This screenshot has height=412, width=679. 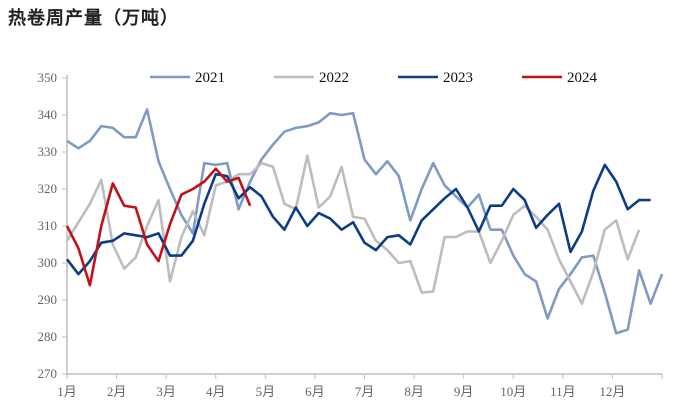 I want to click on y-tick-label: 270, so click(x=48, y=373).